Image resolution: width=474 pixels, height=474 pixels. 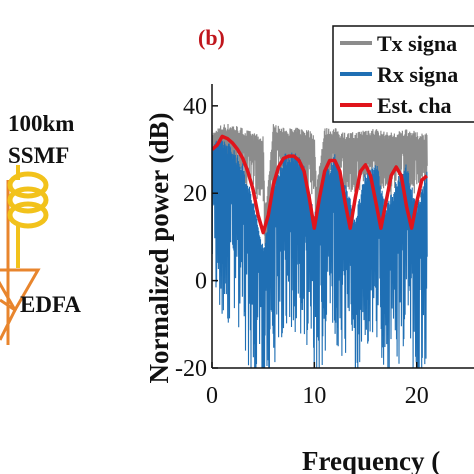 What do you see at coordinates (50, 304) in the screenshot?
I see `amplifier-label: EDFA` at bounding box center [50, 304].